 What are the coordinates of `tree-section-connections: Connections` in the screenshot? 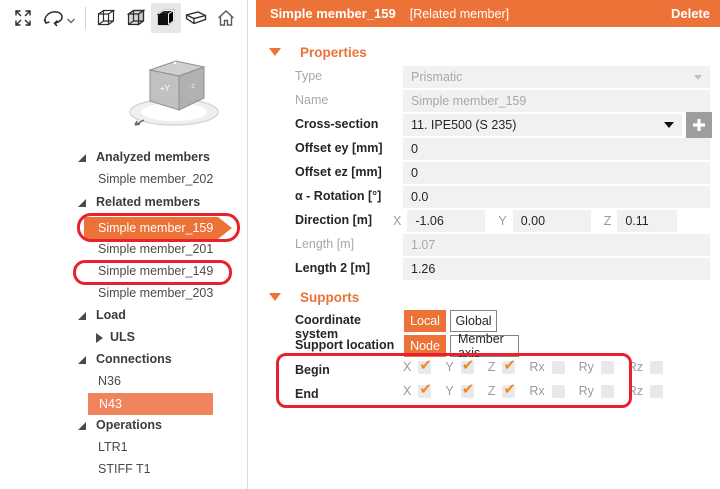 It's located at (123, 360).